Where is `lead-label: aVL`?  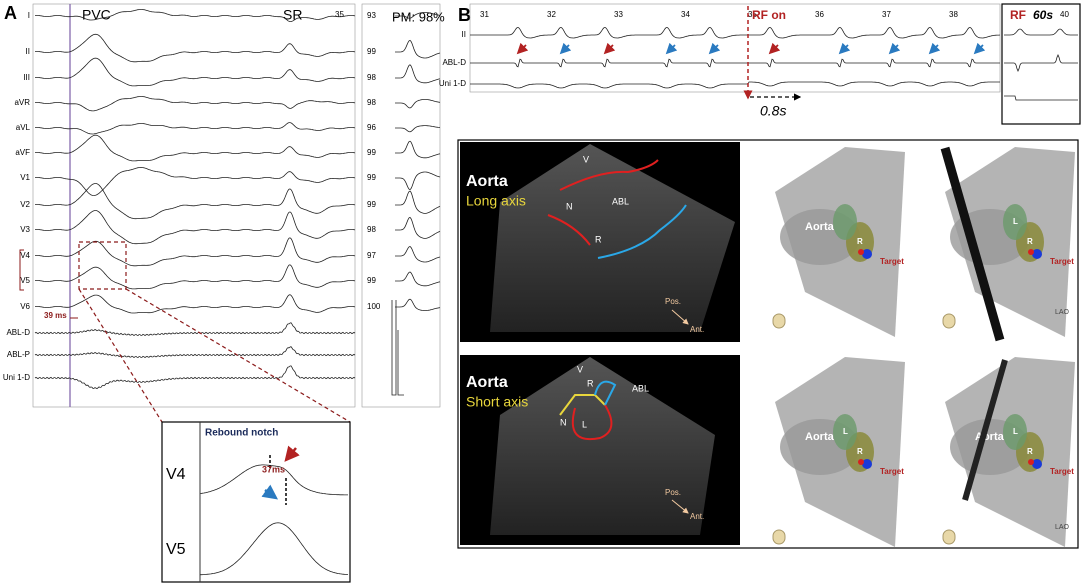 lead-label: aVL is located at coordinates (23, 127).